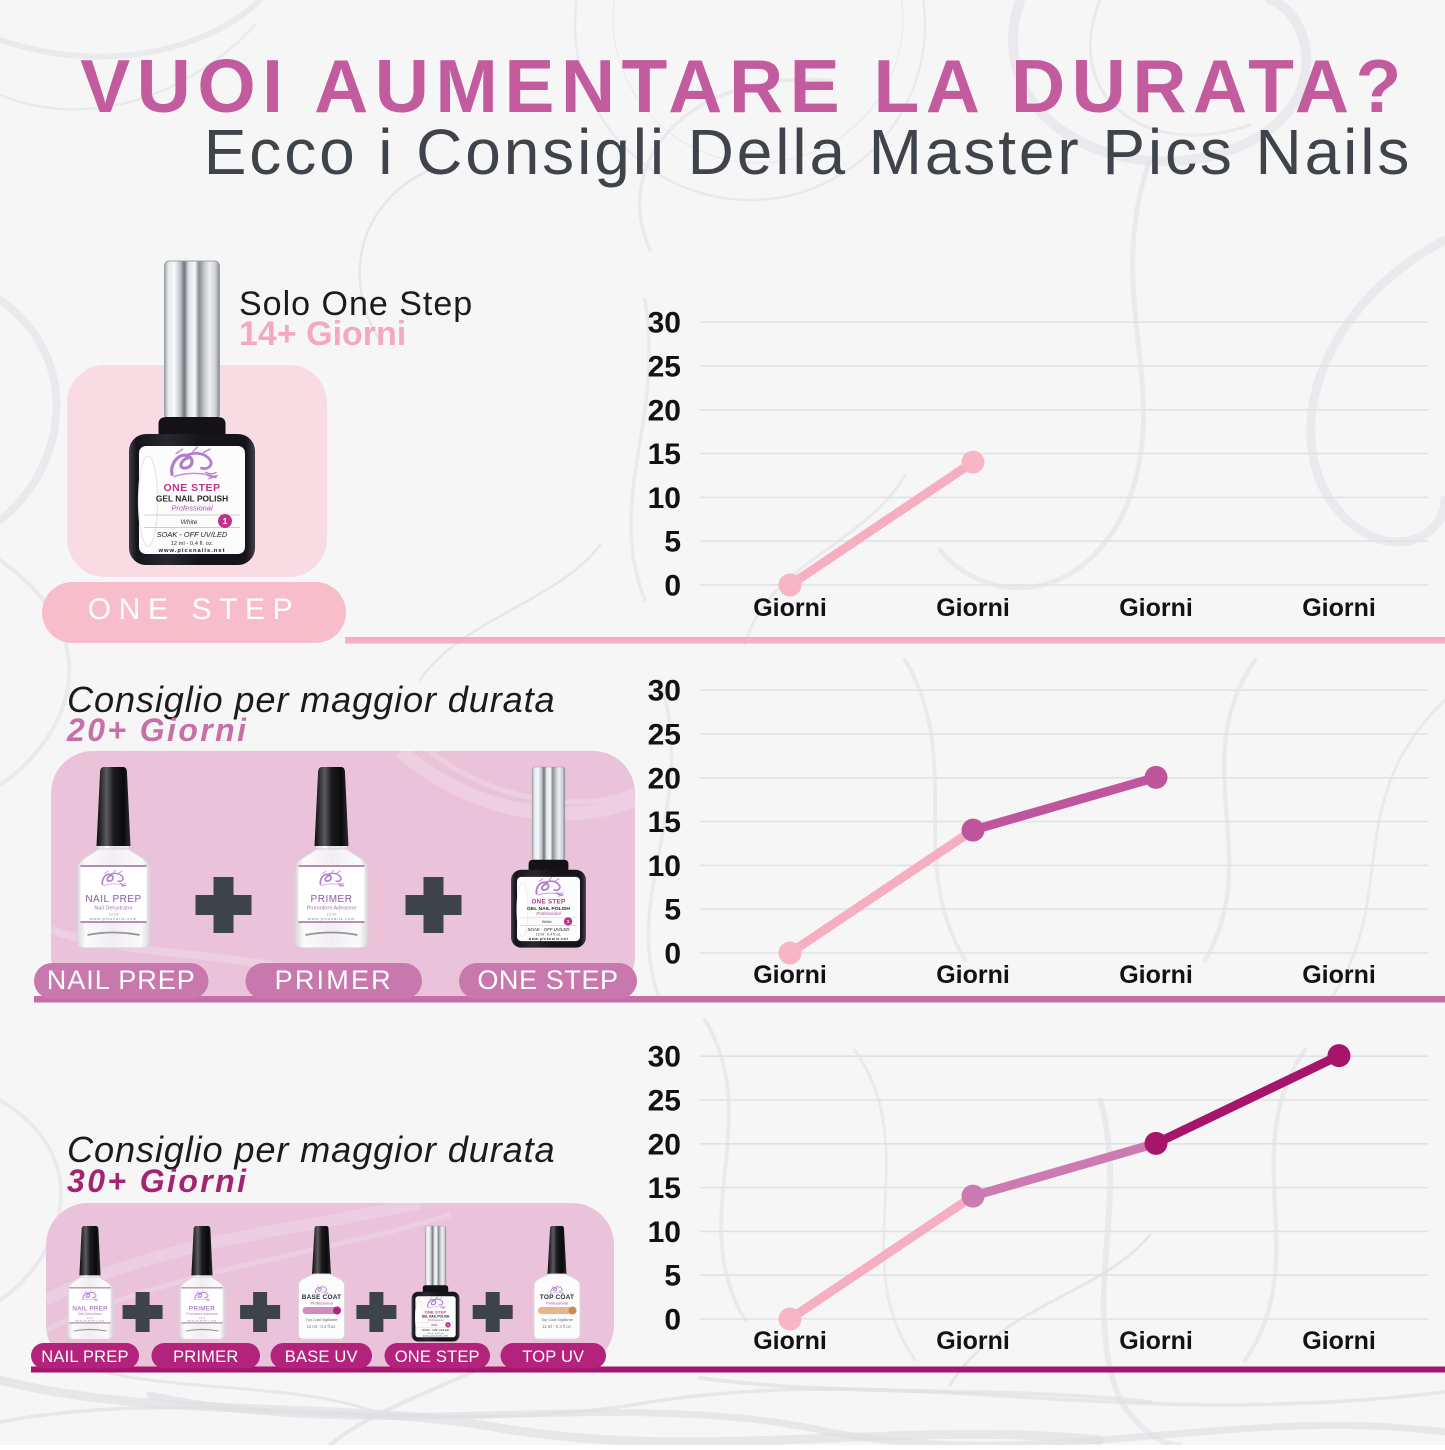  What do you see at coordinates (322, 1297) in the screenshot?
I see `svg-text: BASE COAT` at bounding box center [322, 1297].